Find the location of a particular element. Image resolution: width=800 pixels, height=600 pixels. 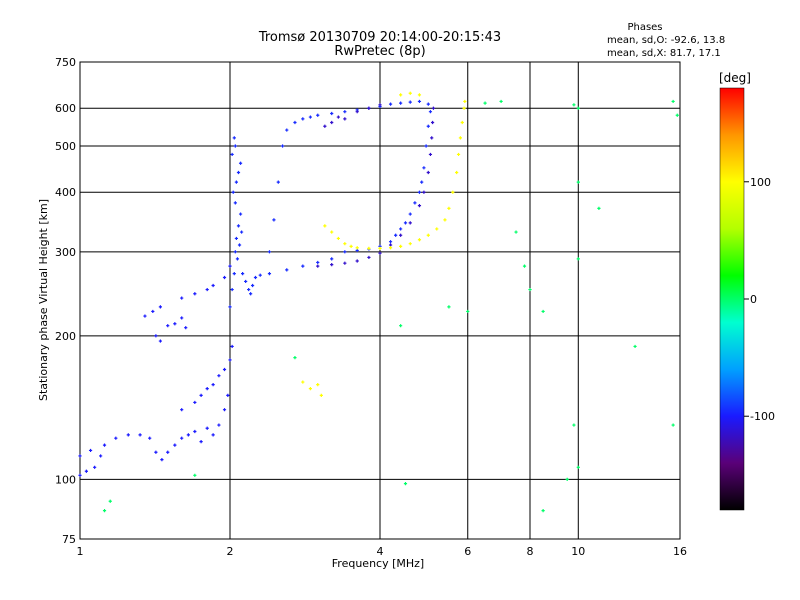

x-tick-label: 8 is located at coordinates (530, 551).